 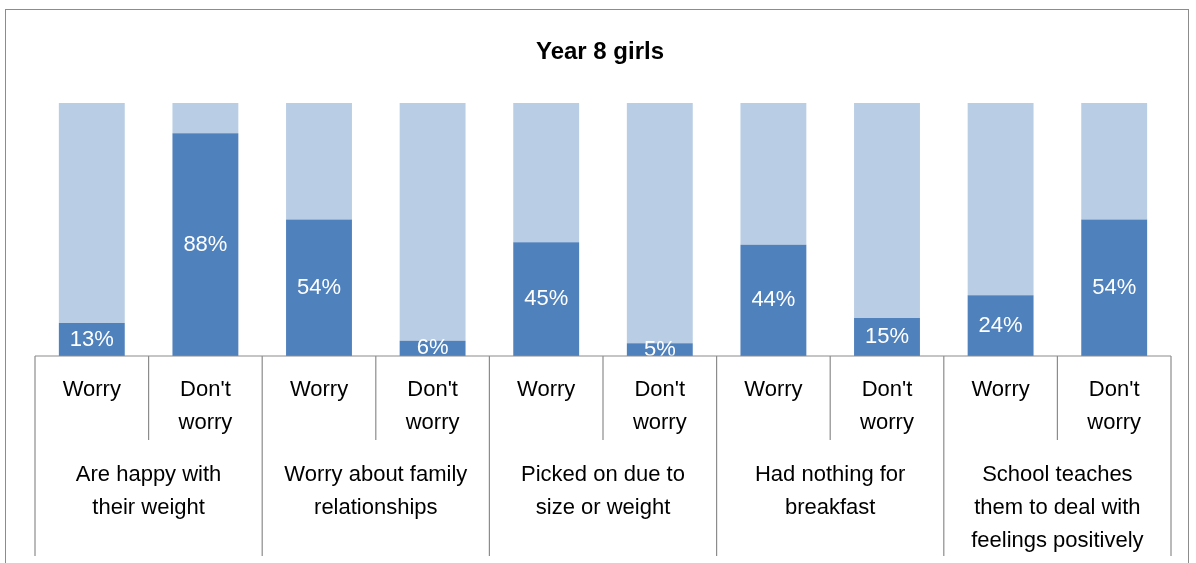 I want to click on data-label: 5%, so click(x=659, y=348).